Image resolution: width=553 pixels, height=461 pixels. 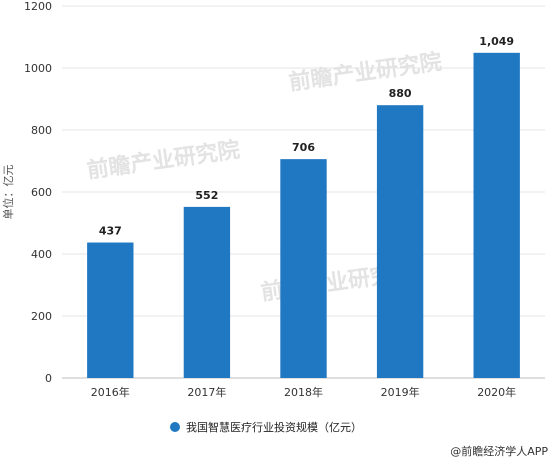 I want to click on x-tick-label: 2016年, so click(x=110, y=392).